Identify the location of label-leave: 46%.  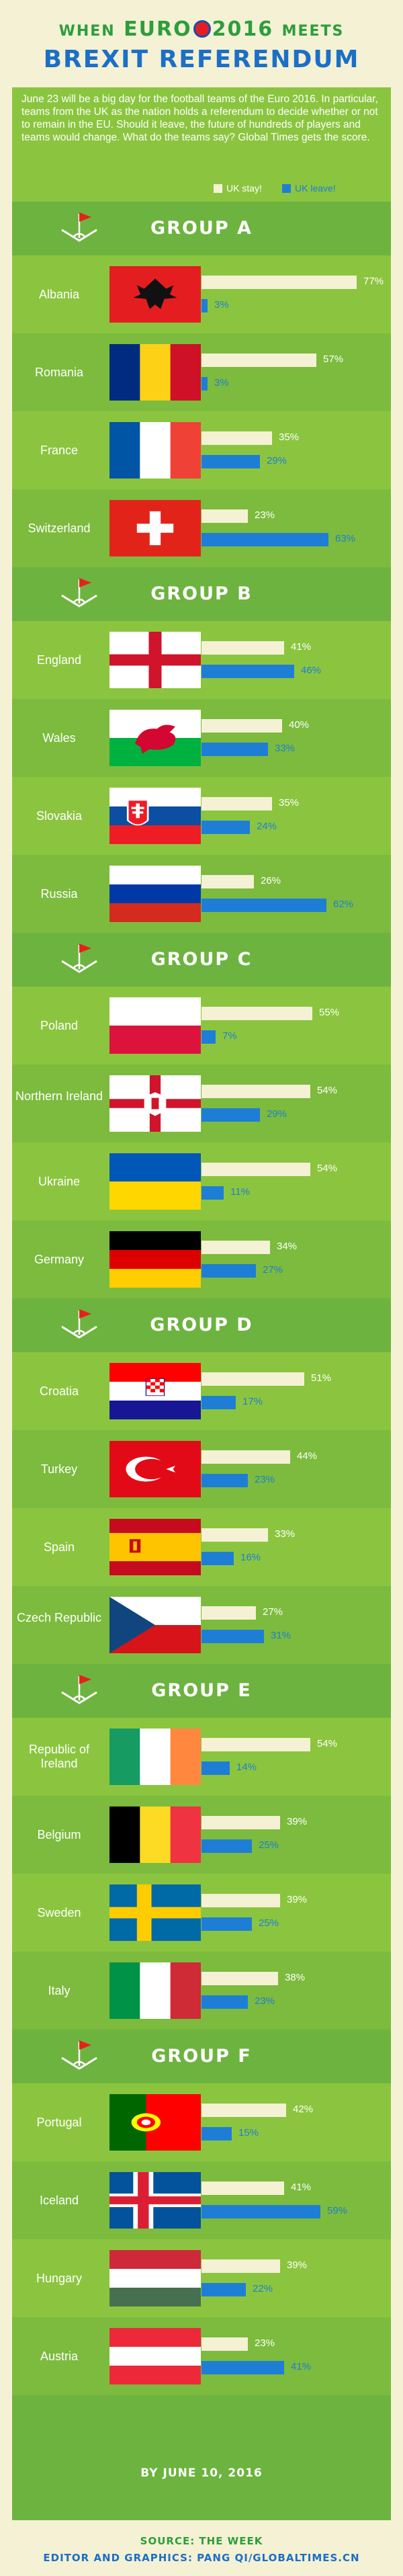
(311, 670).